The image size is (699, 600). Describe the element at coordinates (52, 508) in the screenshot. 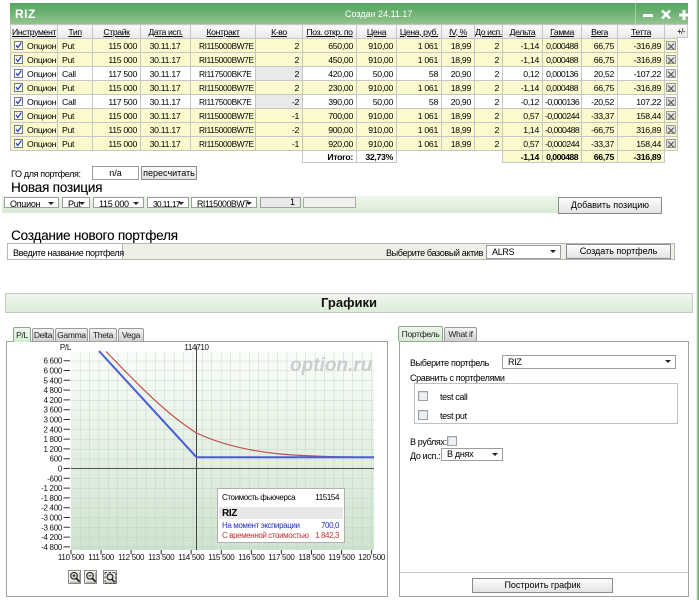

I see `svg-text: -2 400` at that location.